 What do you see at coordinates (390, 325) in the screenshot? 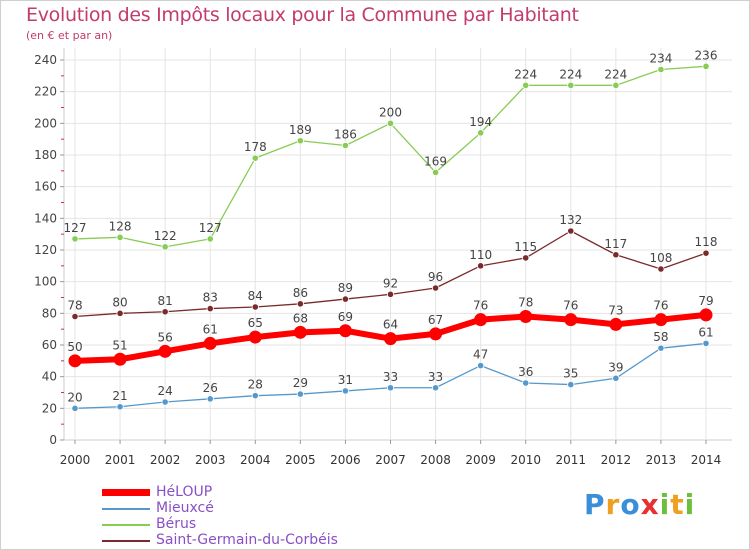
I see `data-label: 64` at bounding box center [390, 325].